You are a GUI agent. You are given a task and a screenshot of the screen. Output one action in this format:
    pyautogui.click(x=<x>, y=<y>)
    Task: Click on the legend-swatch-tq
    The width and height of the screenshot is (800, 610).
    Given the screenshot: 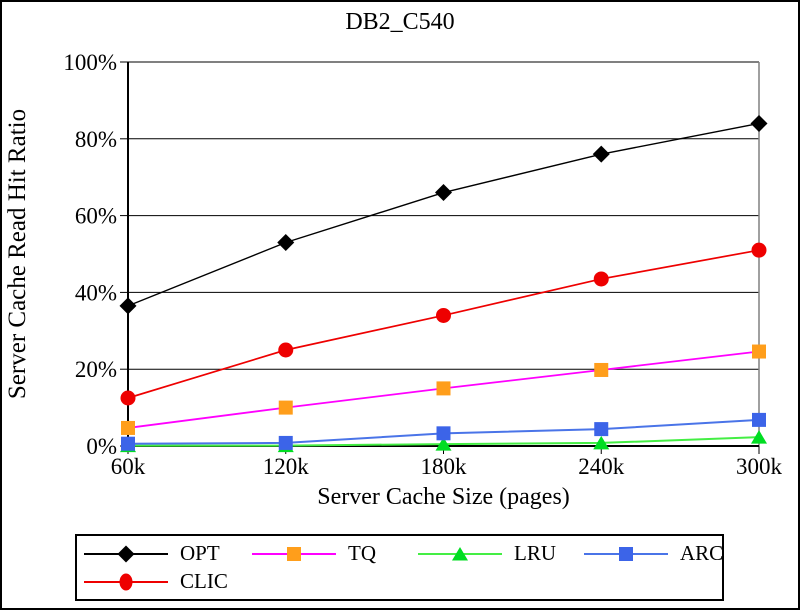 What is the action you would take?
    pyautogui.click(x=294, y=553)
    